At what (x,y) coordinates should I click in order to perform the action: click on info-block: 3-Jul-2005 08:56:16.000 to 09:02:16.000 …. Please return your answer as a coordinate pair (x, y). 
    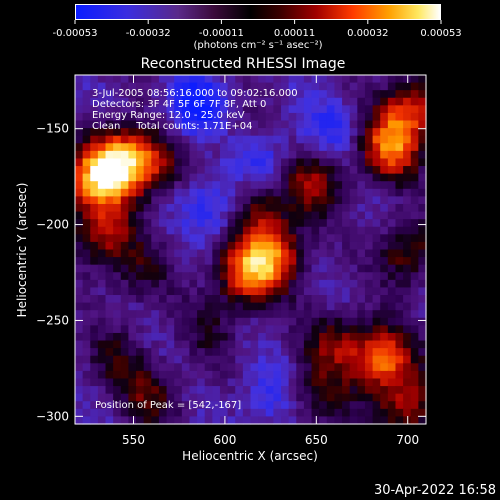
    Looking at the image, I should click on (195, 110).